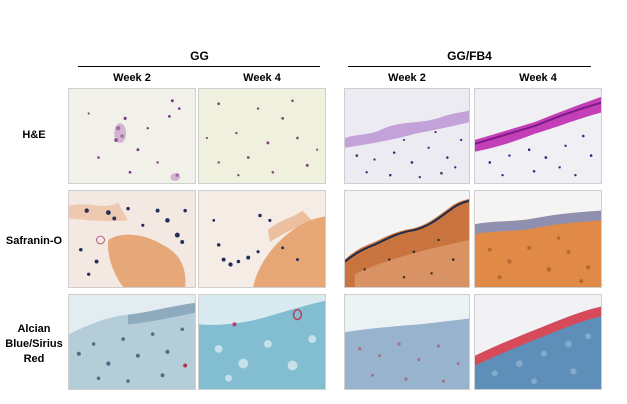 The width and height of the screenshot is (627, 404). I want to click on col-label-gg-week2: Week 2, so click(132, 78).